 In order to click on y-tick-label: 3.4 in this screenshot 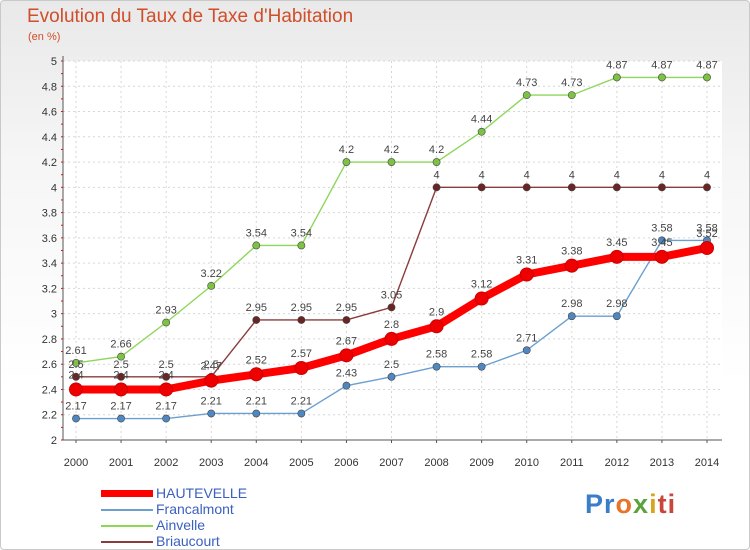, I will do `click(49, 264)`.